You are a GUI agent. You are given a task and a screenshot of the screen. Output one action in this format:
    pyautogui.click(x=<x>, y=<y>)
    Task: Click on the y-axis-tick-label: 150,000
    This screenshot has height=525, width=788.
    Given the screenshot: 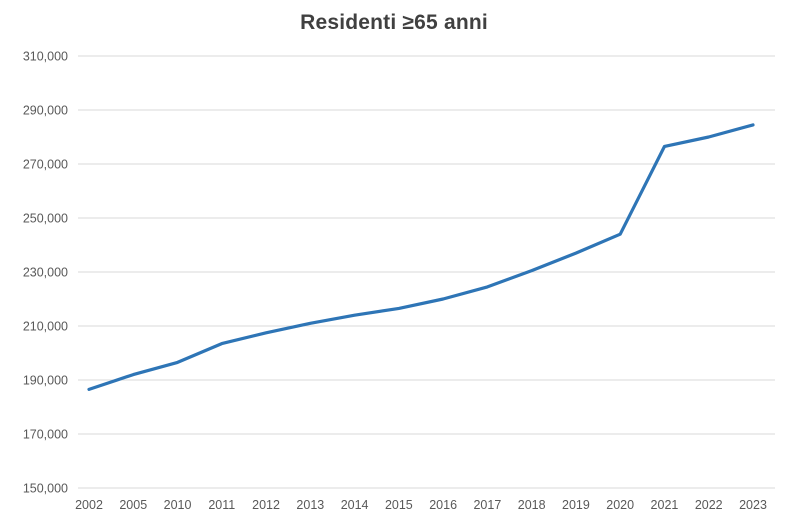 What is the action you would take?
    pyautogui.click(x=45, y=489)
    